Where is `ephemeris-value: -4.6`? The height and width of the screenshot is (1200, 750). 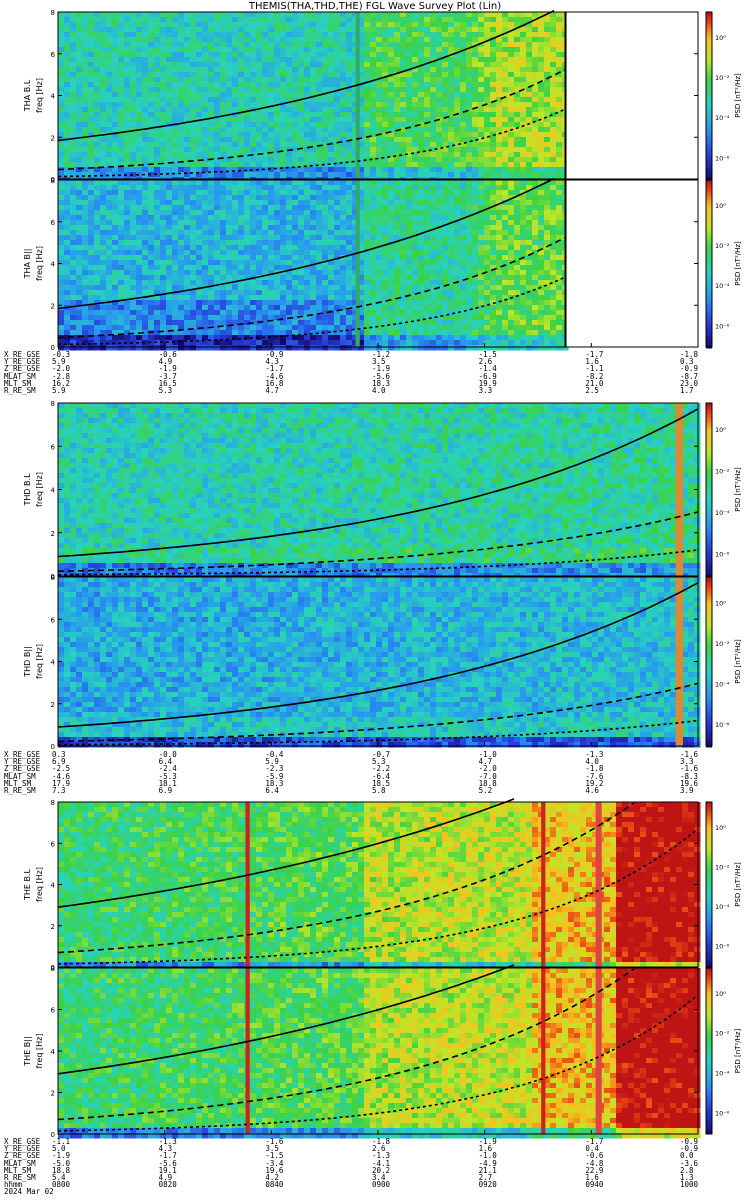
ephemeris-value: -4.6 is located at coordinates (274, 376).